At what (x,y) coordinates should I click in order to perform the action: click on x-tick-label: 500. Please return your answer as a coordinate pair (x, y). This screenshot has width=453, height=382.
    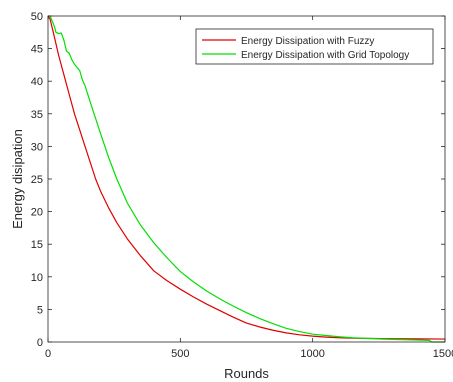
    Looking at the image, I should click on (180, 354).